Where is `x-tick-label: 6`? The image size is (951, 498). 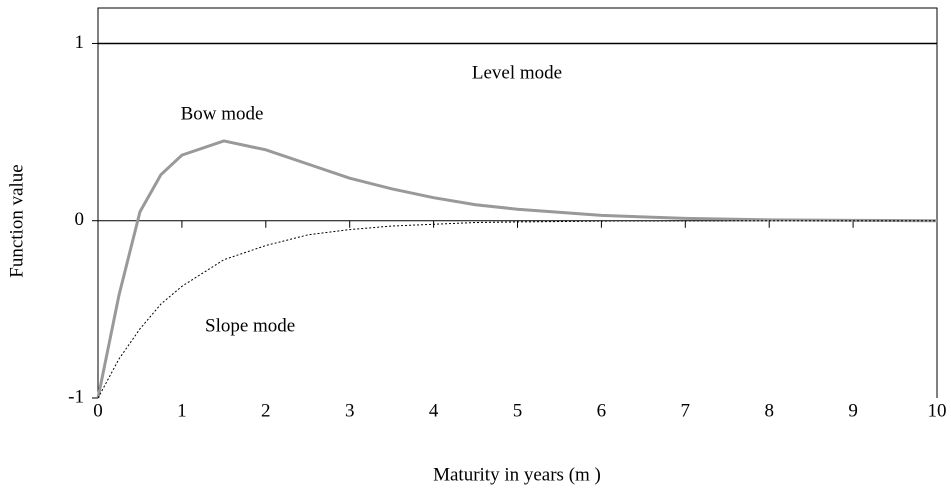 x-tick-label: 6 is located at coordinates (602, 410).